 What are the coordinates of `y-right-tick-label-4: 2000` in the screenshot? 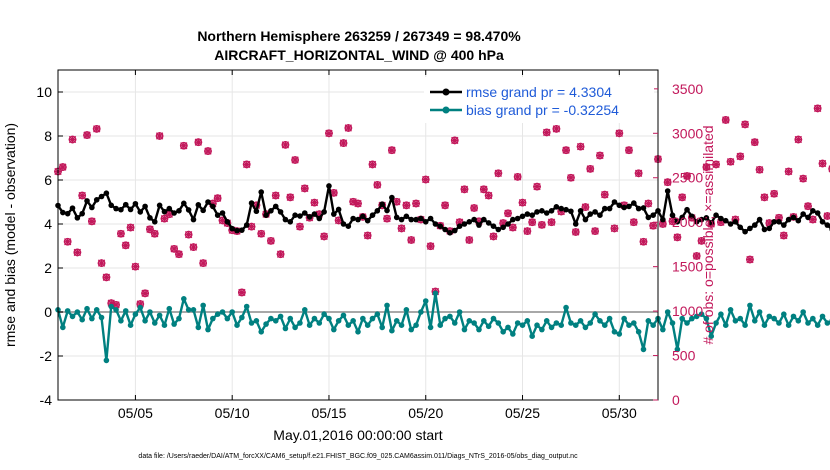 It's located at (687, 222).